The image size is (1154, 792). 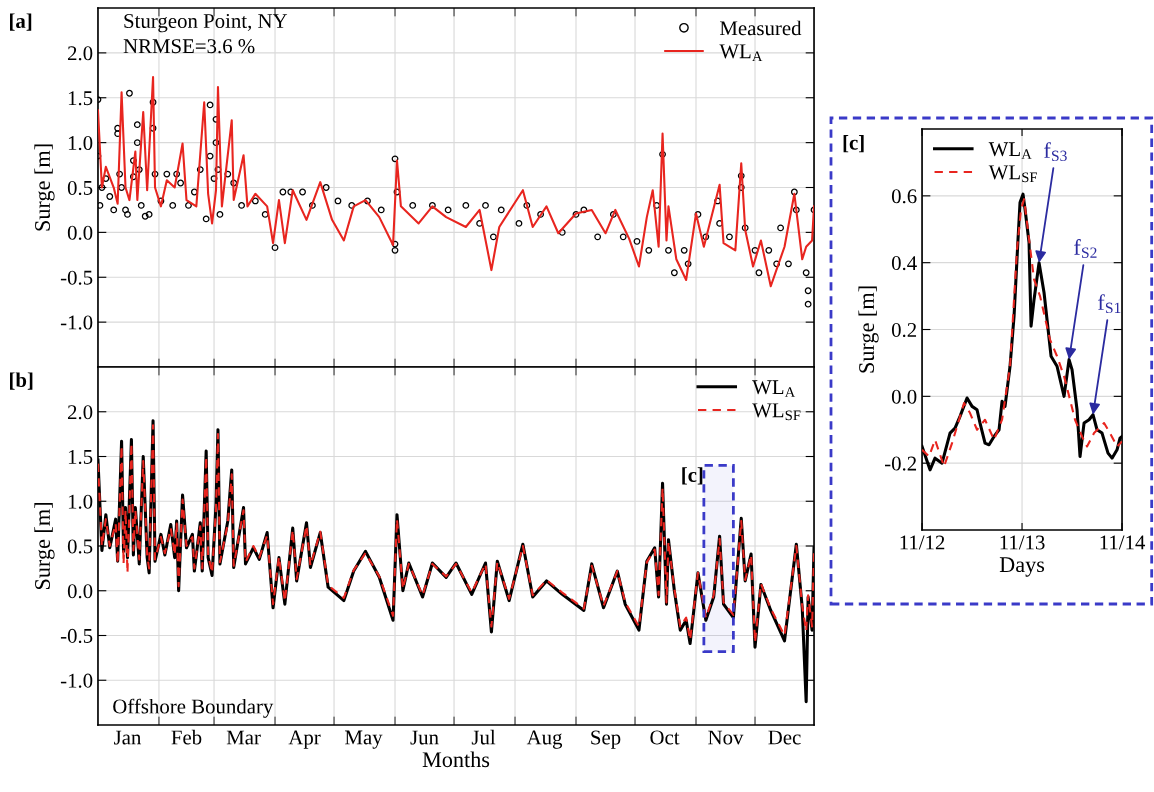 What do you see at coordinates (193, 708) in the screenshot?
I see `annotation: Offshore Boundary` at bounding box center [193, 708].